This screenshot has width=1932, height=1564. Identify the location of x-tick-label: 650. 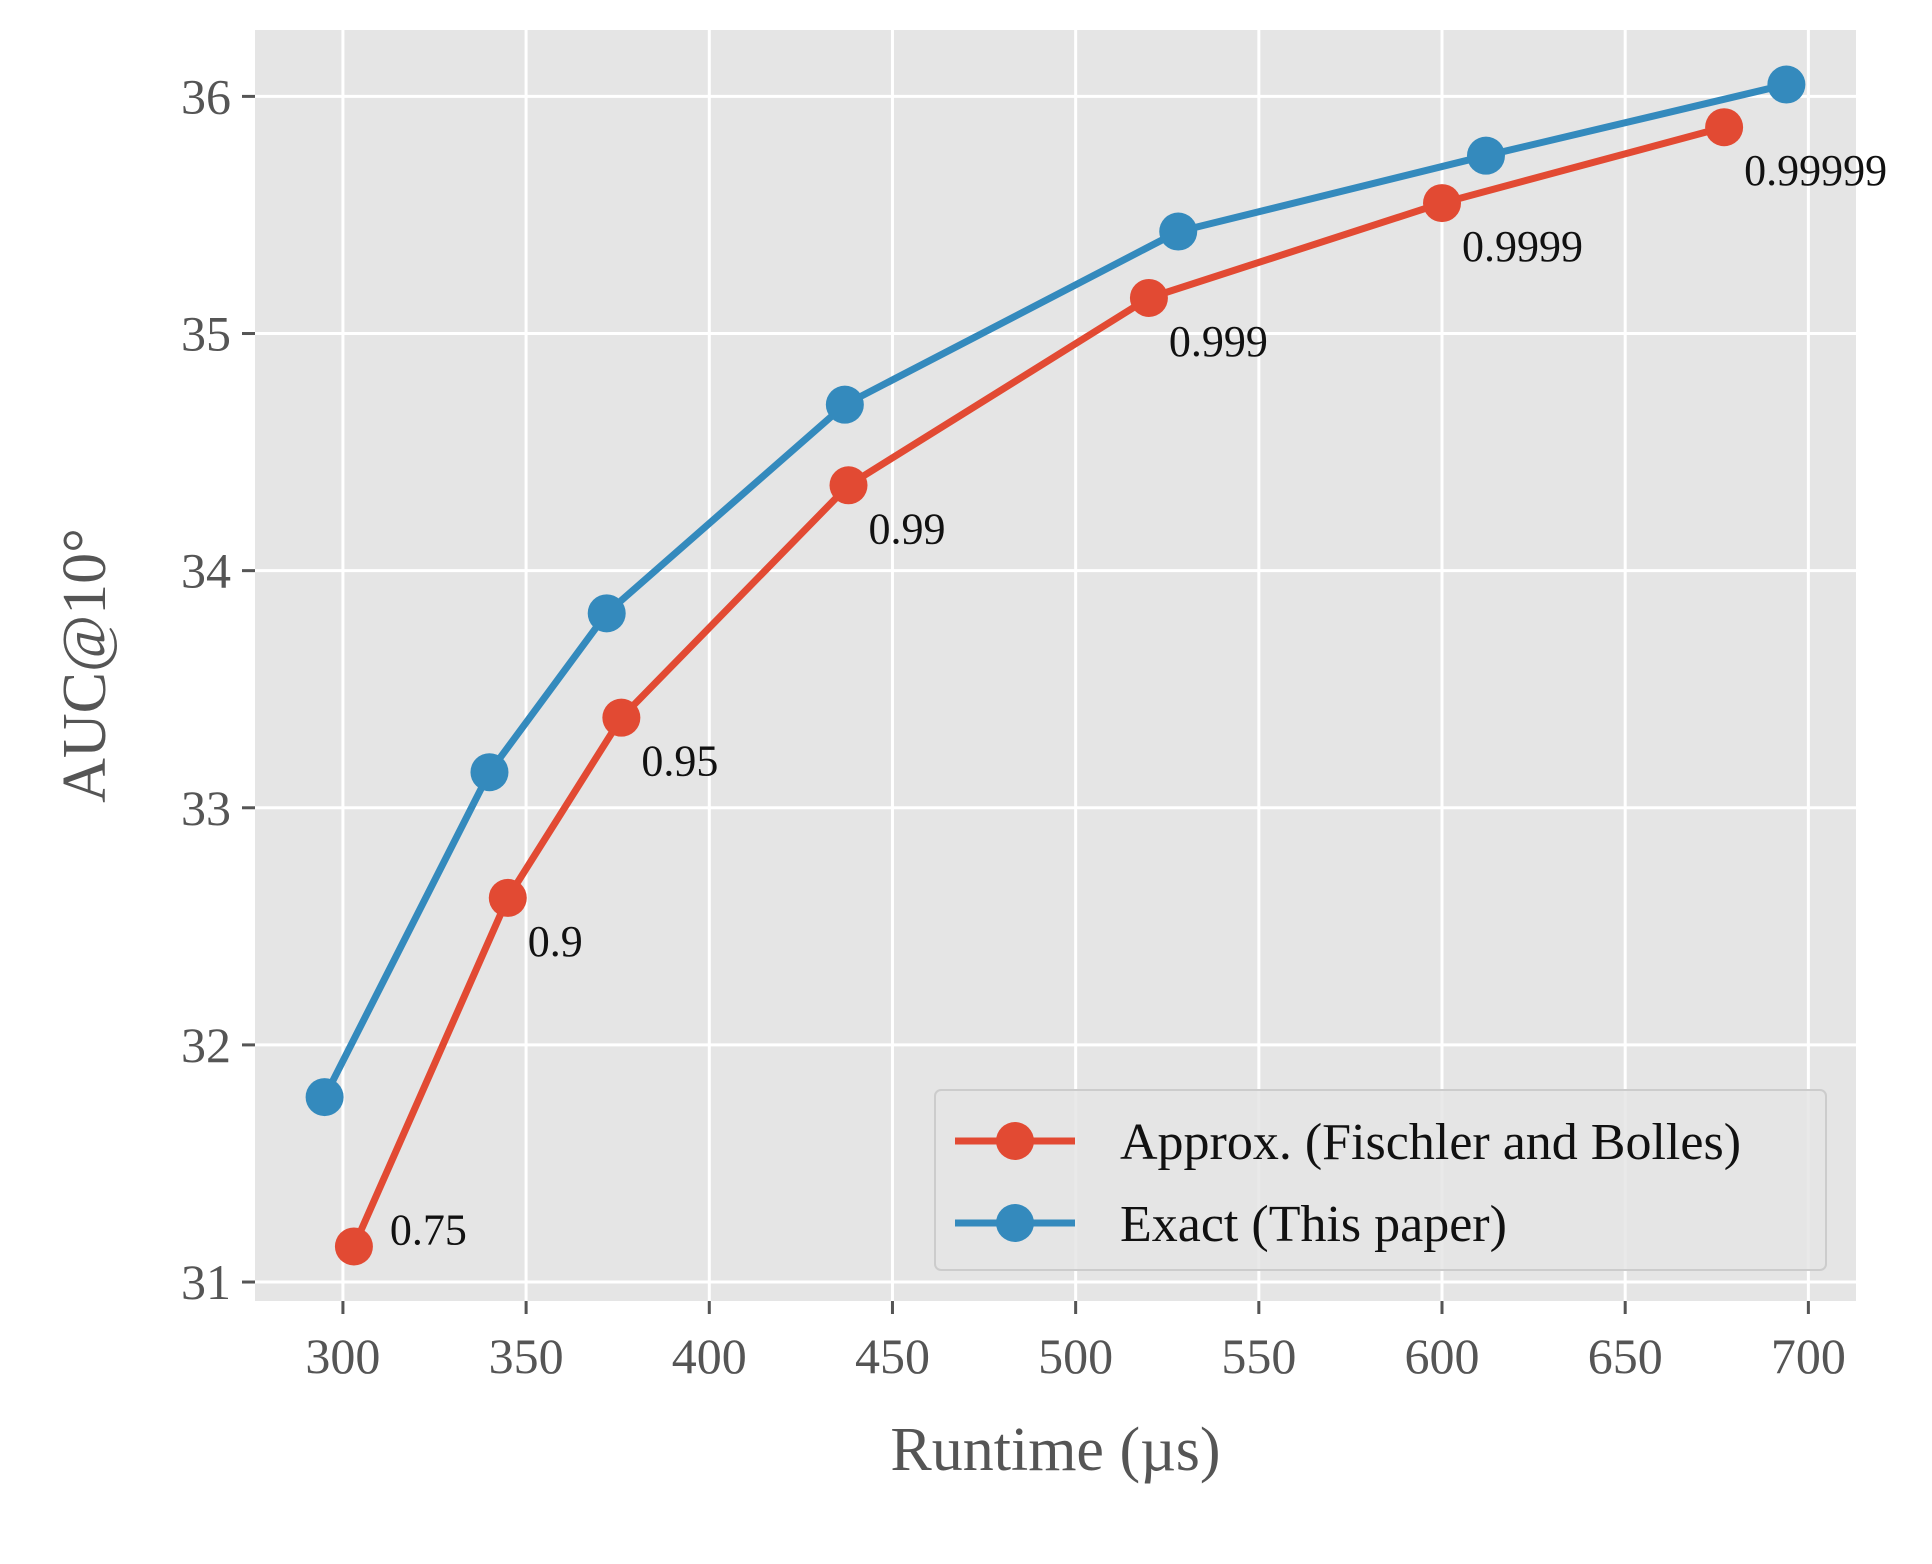
(1625, 1356).